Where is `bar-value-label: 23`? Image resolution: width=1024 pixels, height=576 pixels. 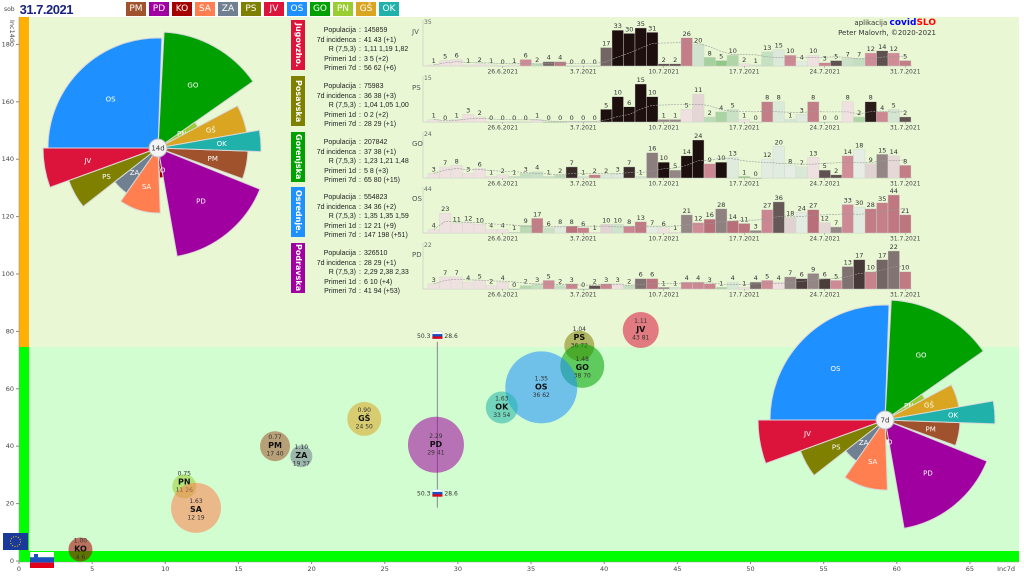 bar-value-label: 23 is located at coordinates (445, 209).